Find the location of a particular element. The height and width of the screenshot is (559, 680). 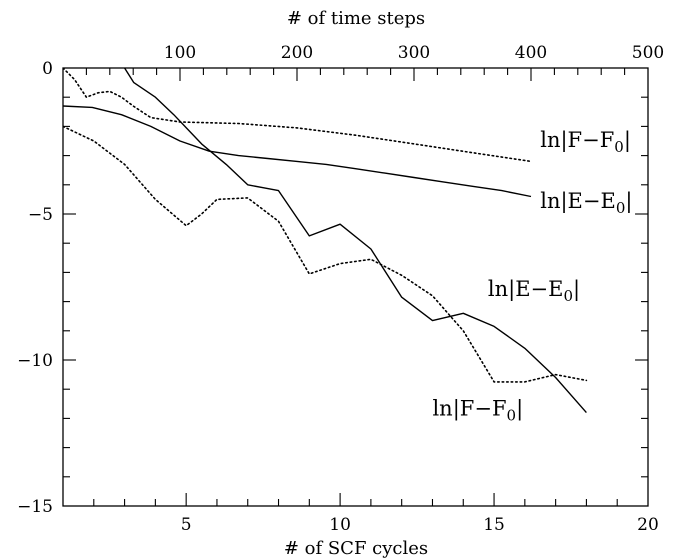

x-axis-label: # of SCF cycles is located at coordinates (356, 548).